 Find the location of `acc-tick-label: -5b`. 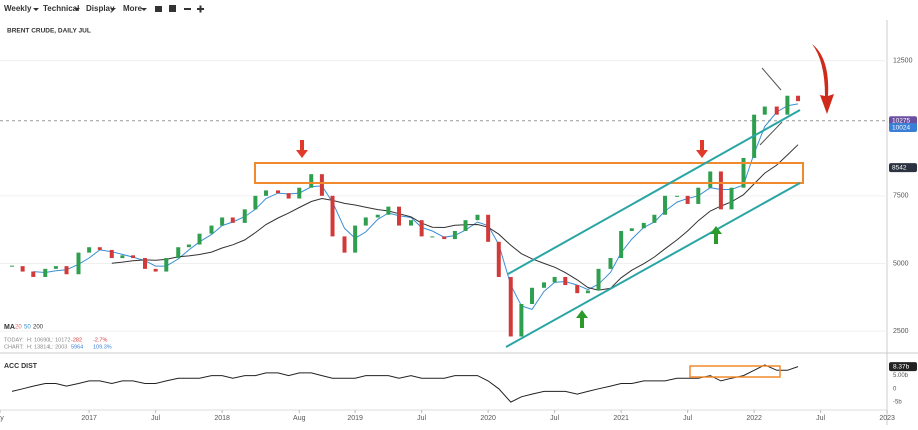

acc-tick-label: -5b is located at coordinates (897, 403).